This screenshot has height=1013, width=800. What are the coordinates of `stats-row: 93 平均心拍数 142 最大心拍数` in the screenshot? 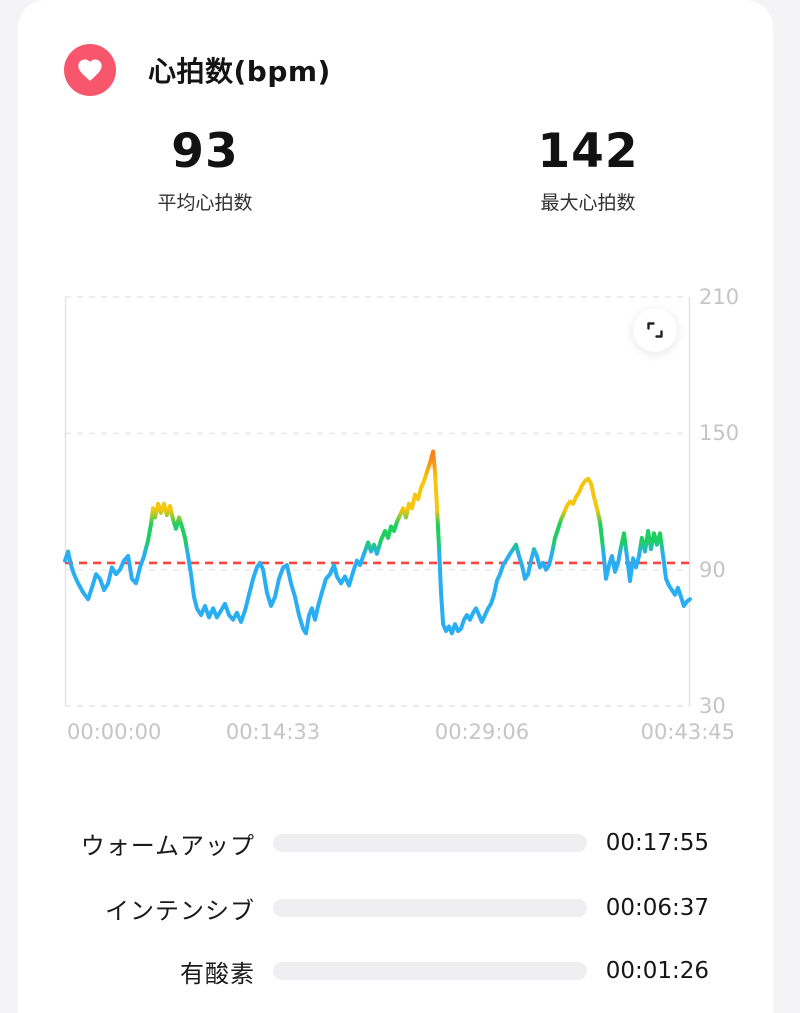 It's located at (395, 170).